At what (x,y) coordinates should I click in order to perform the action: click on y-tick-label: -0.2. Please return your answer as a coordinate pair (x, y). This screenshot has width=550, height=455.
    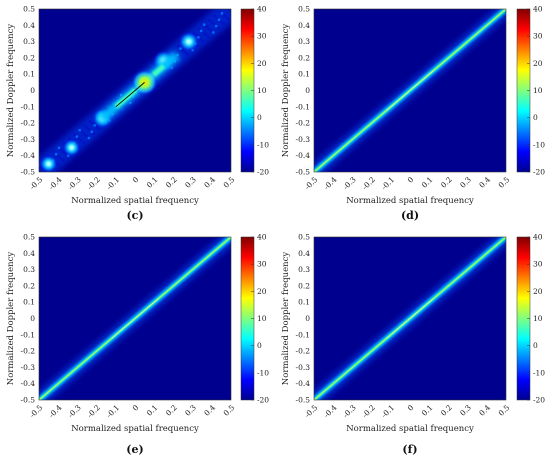
    Looking at the image, I should click on (303, 123).